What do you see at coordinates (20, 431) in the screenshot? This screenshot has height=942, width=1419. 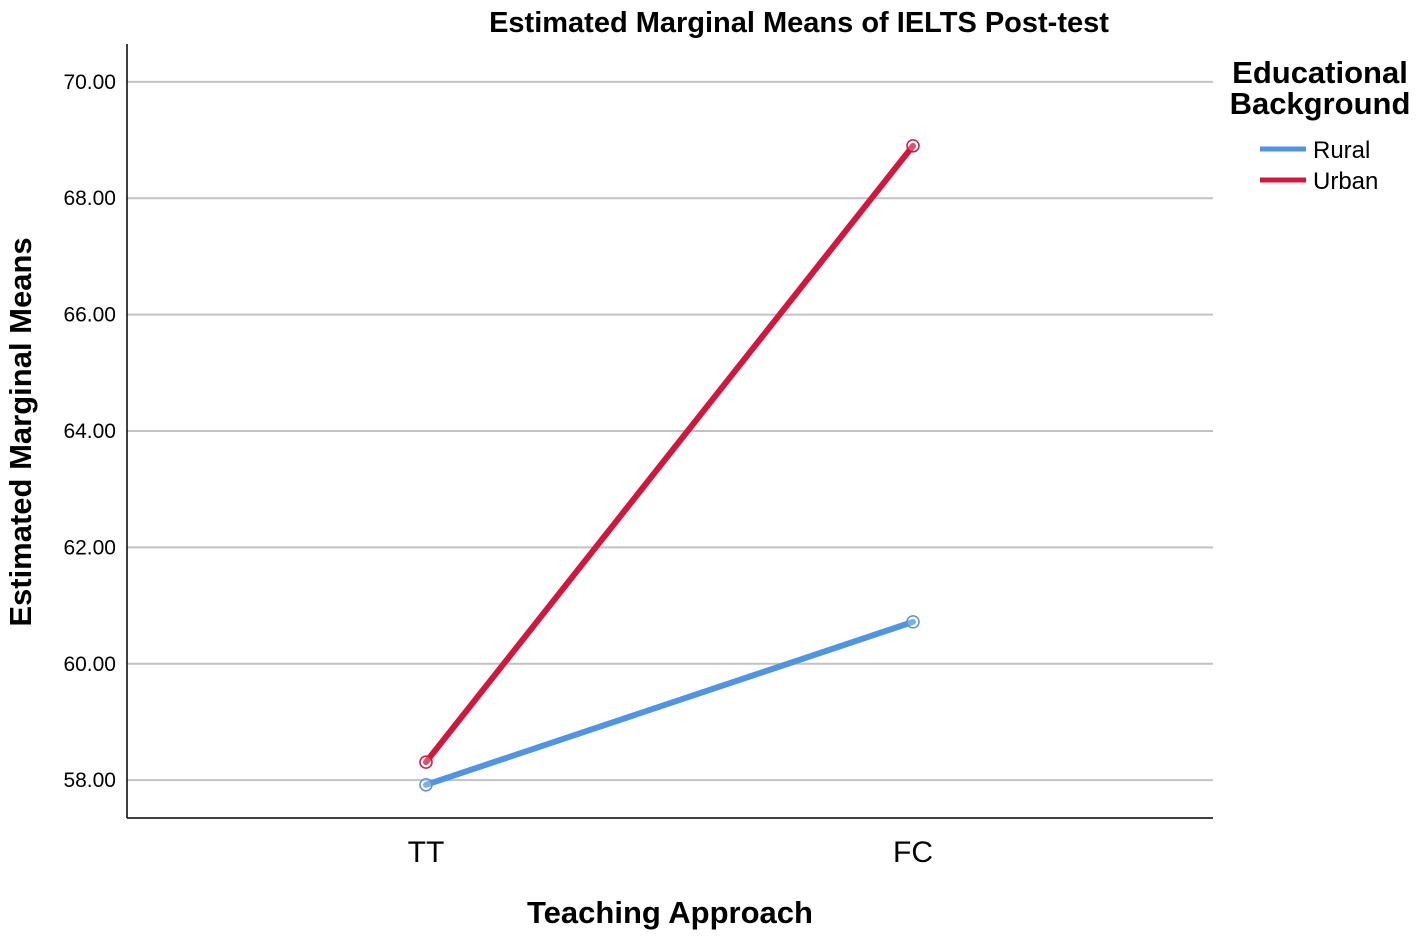 I see `y-axis-title: Estimated Marginal Means` at bounding box center [20, 431].